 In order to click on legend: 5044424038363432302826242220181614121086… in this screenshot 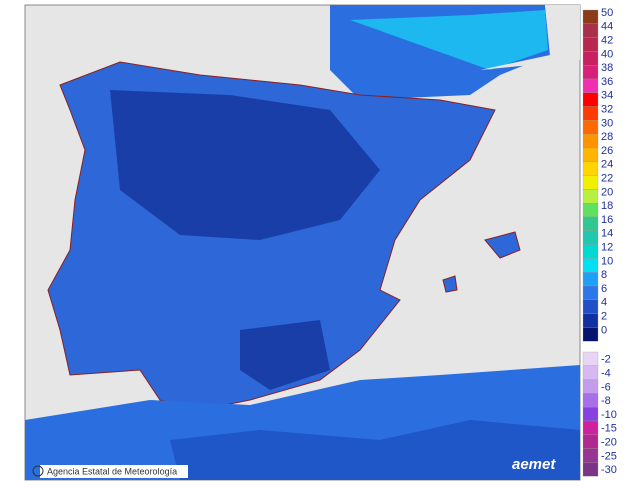, I will do `click(599, 242)`.